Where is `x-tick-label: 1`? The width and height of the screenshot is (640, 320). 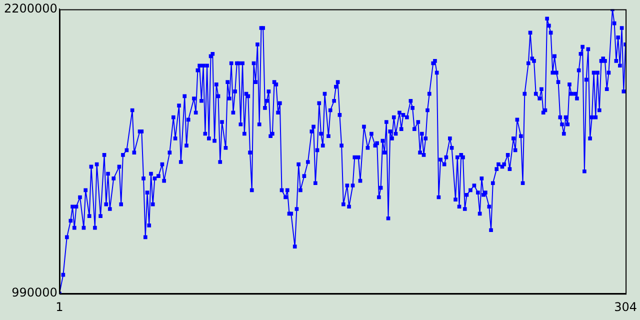
x-tick-label: 1 is located at coordinates (60, 307).